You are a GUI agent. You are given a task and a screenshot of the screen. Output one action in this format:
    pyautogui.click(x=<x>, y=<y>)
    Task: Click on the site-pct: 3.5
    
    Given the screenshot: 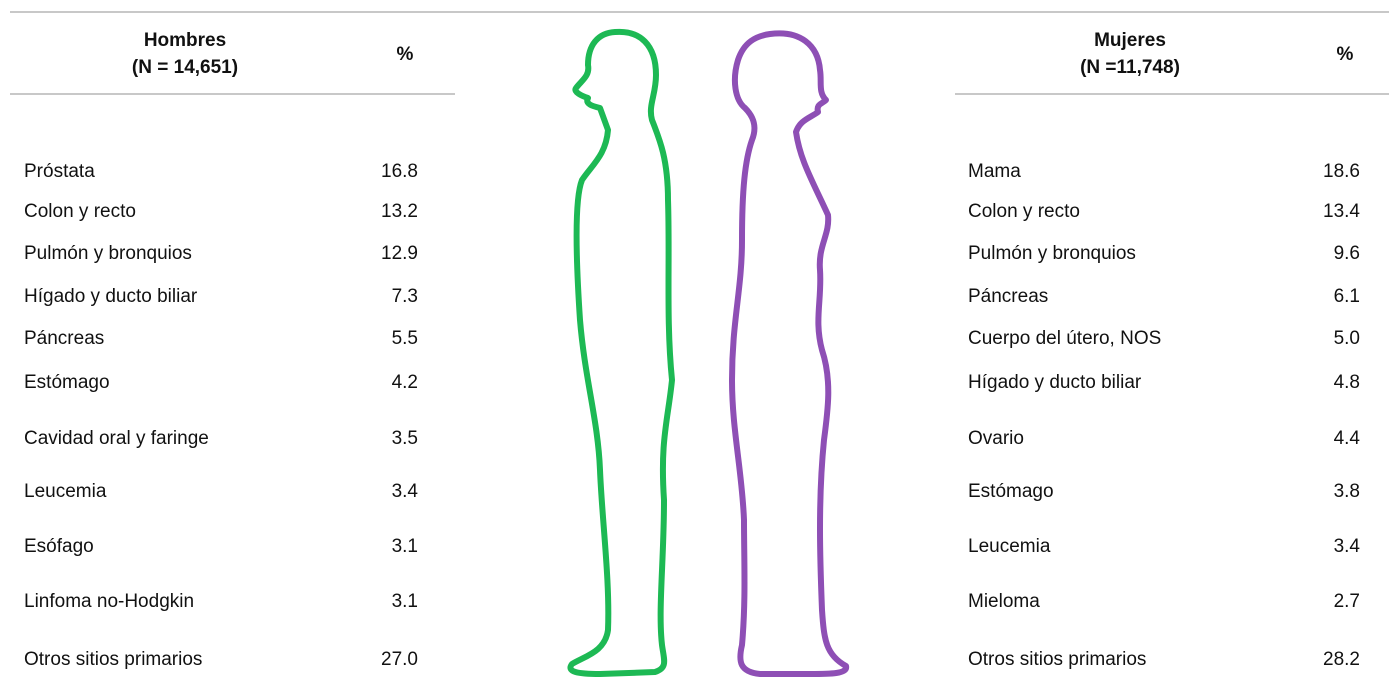 What is the action you would take?
    pyautogui.click(x=405, y=438)
    